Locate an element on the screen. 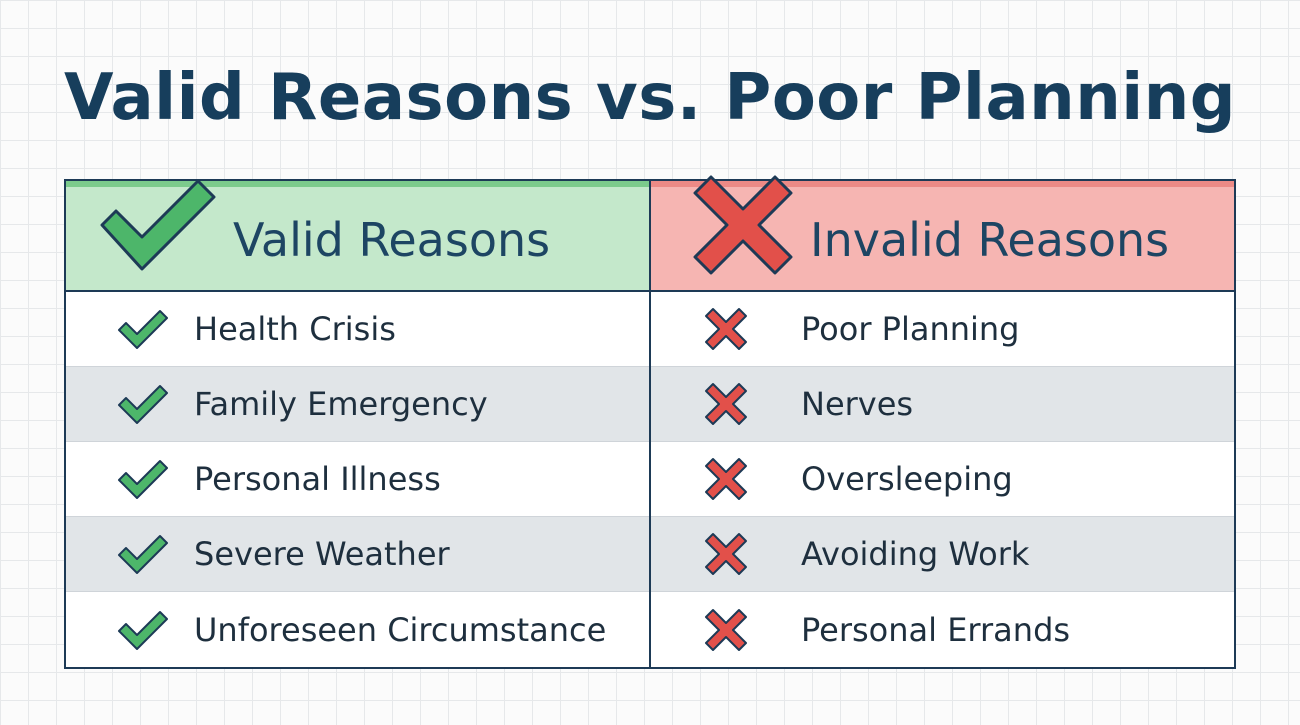 The width and height of the screenshot is (1300, 725). invalid-reasons-header: Invalid Reasons is located at coordinates (942, 233).